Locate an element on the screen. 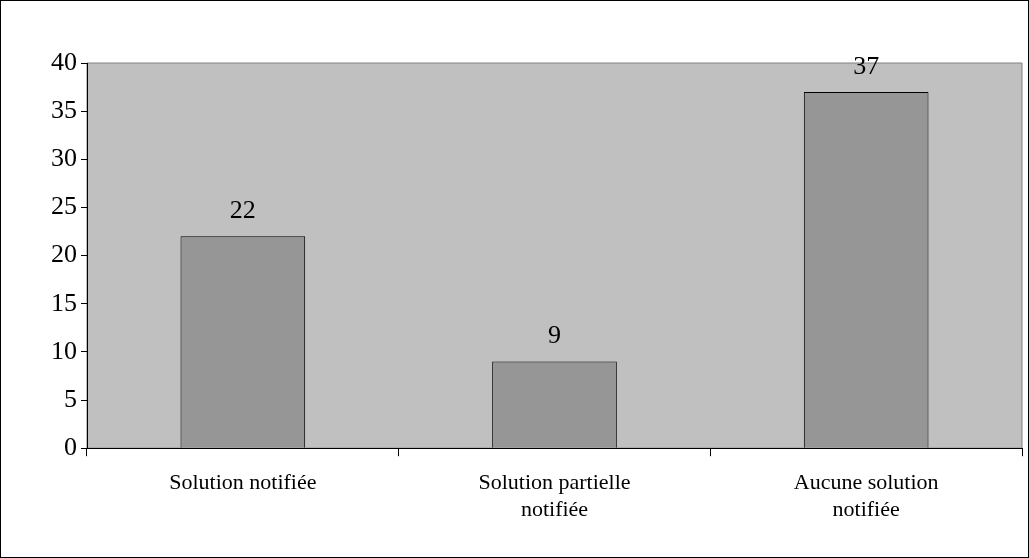 This screenshot has height=558, width=1029. data-label: 9 is located at coordinates (554, 335).